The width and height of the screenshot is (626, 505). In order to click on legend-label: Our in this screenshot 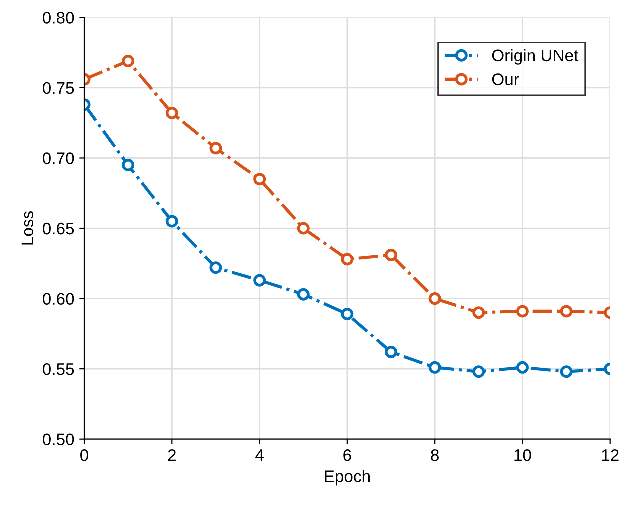, I will do `click(506, 80)`.